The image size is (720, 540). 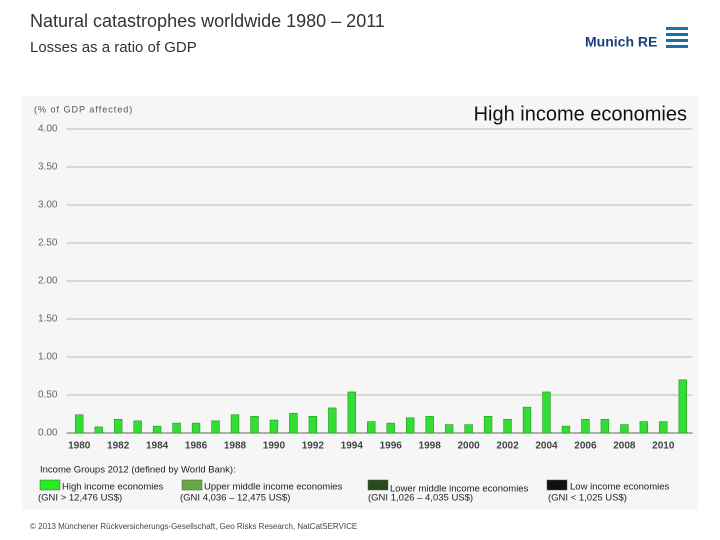 I want to click on slide-subtitle: Losses as a ratio of GDP, so click(x=113, y=47).